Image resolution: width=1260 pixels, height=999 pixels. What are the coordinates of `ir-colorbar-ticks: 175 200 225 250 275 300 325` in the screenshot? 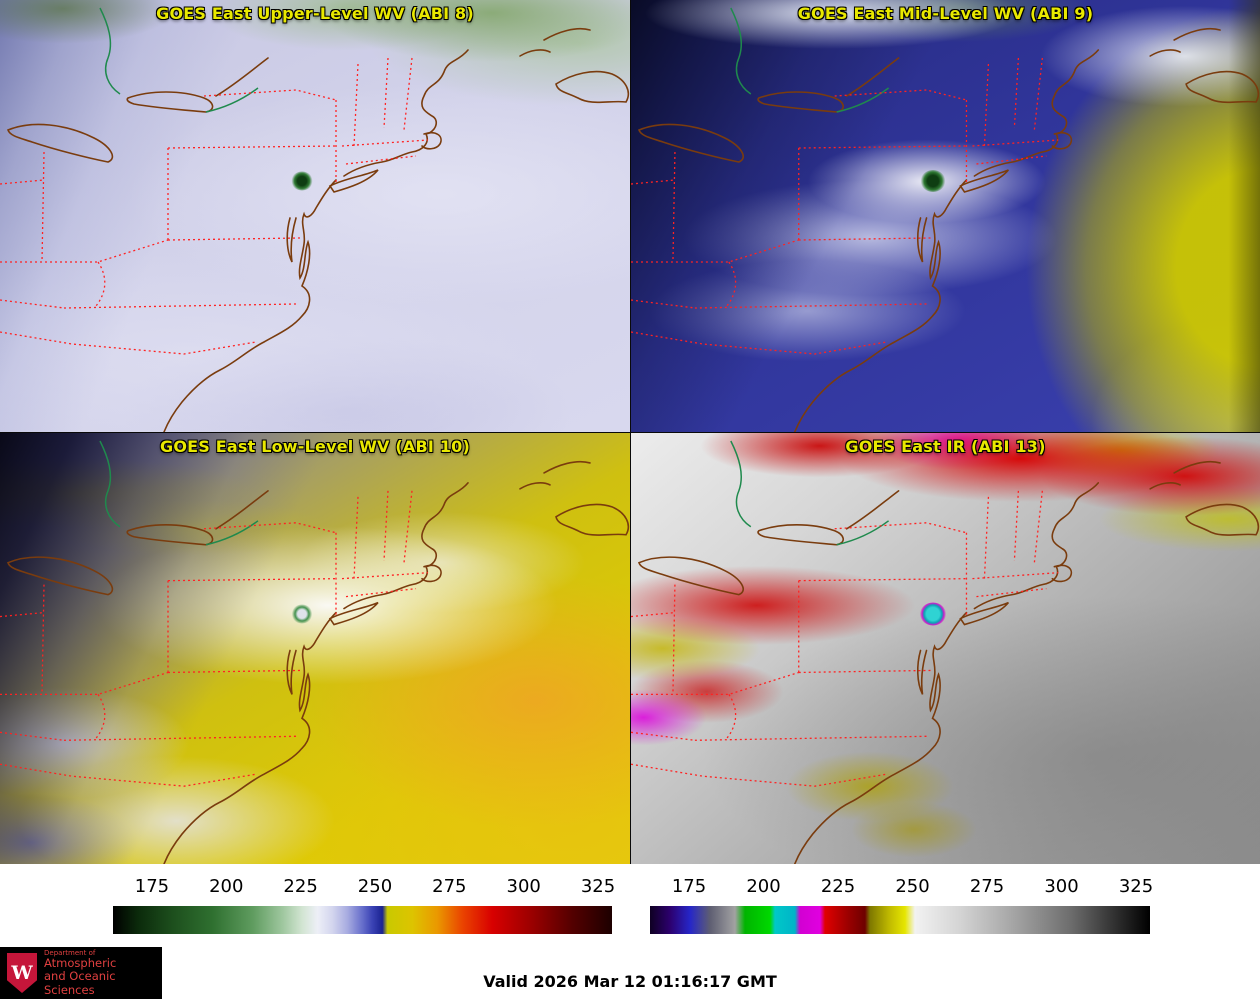 It's located at (902, 889).